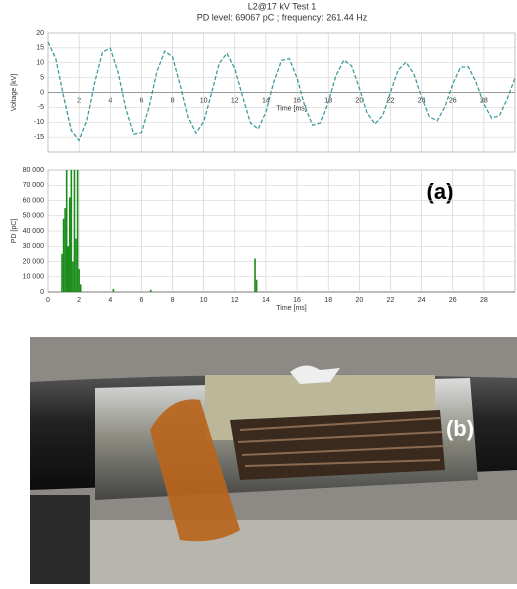 This screenshot has width=517, height=589. Describe the element at coordinates (282, 6) in the screenshot. I see `chart-title: L2@17 kV Test 1` at that location.